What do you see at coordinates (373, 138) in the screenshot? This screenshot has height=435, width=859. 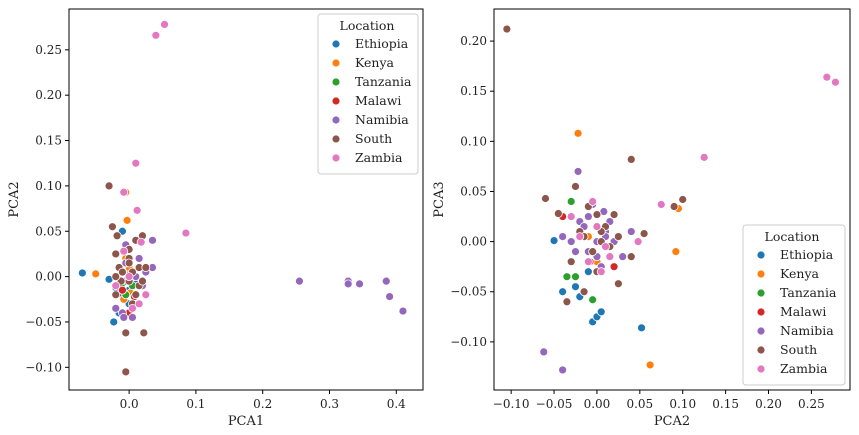 I see `legend-label: South` at bounding box center [373, 138].